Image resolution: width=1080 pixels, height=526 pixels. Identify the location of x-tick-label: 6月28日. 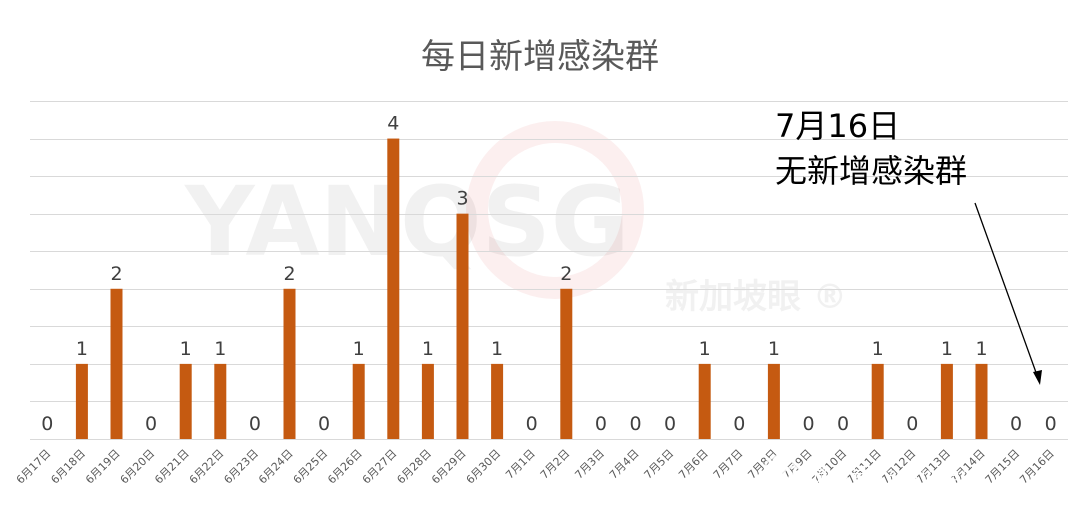
(414, 467).